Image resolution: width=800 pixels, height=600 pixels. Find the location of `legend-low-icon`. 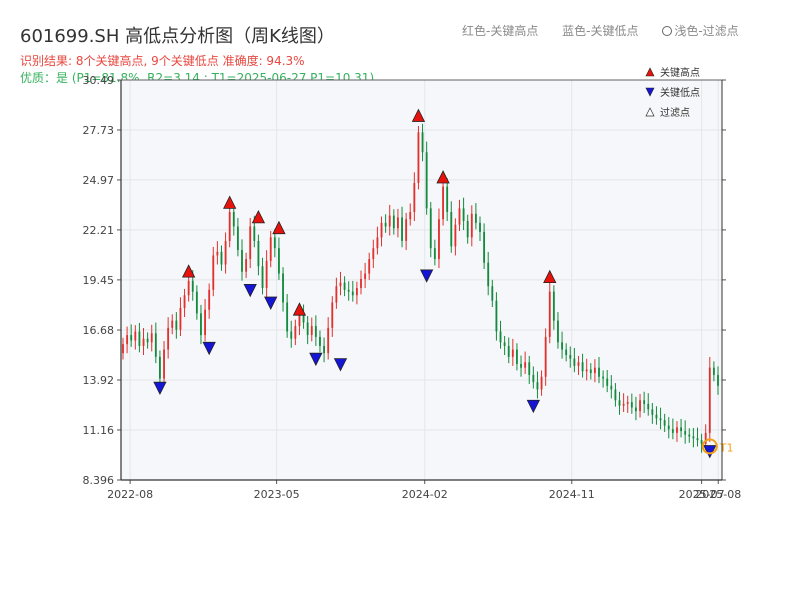

legend-low-icon is located at coordinates (650, 92).